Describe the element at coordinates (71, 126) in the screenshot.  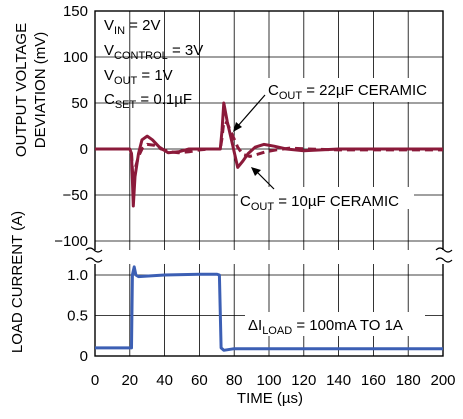
I see `top-y-tick-labels: 150 100 50 0 −50 −100` at that location.